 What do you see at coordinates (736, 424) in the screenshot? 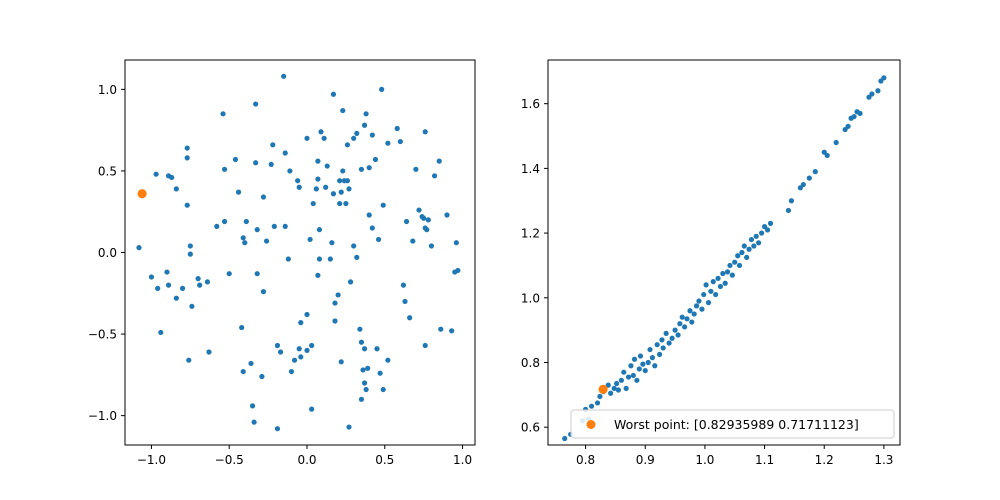
I see `legend-label: Worst point: [0.82935989 0.71711123]` at bounding box center [736, 424].